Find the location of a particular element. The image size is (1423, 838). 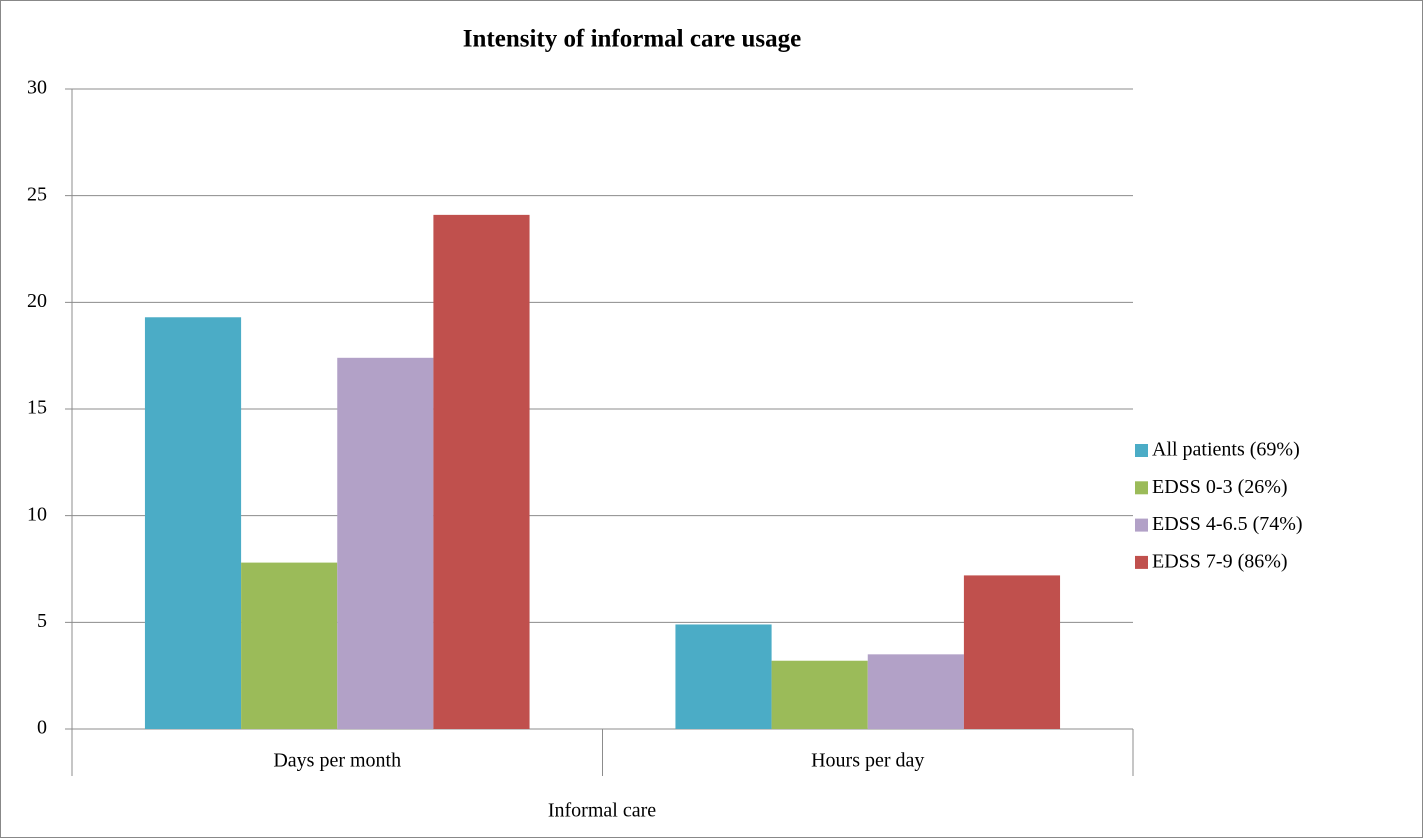

x-axis-label: Informal care is located at coordinates (602, 811).